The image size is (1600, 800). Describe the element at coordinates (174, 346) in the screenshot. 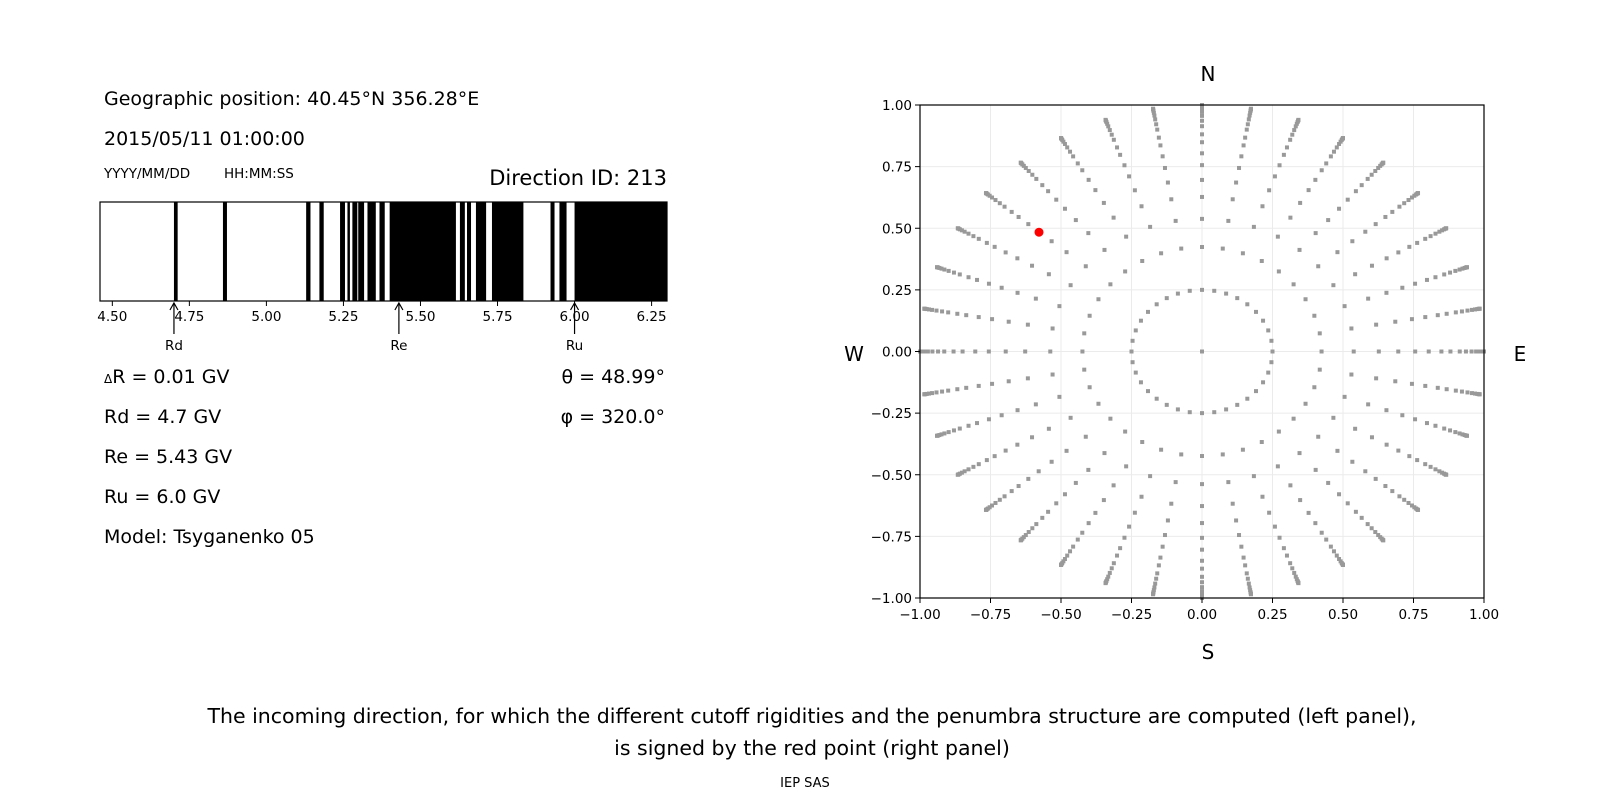

I see `marker-label-rd: Rd` at that location.